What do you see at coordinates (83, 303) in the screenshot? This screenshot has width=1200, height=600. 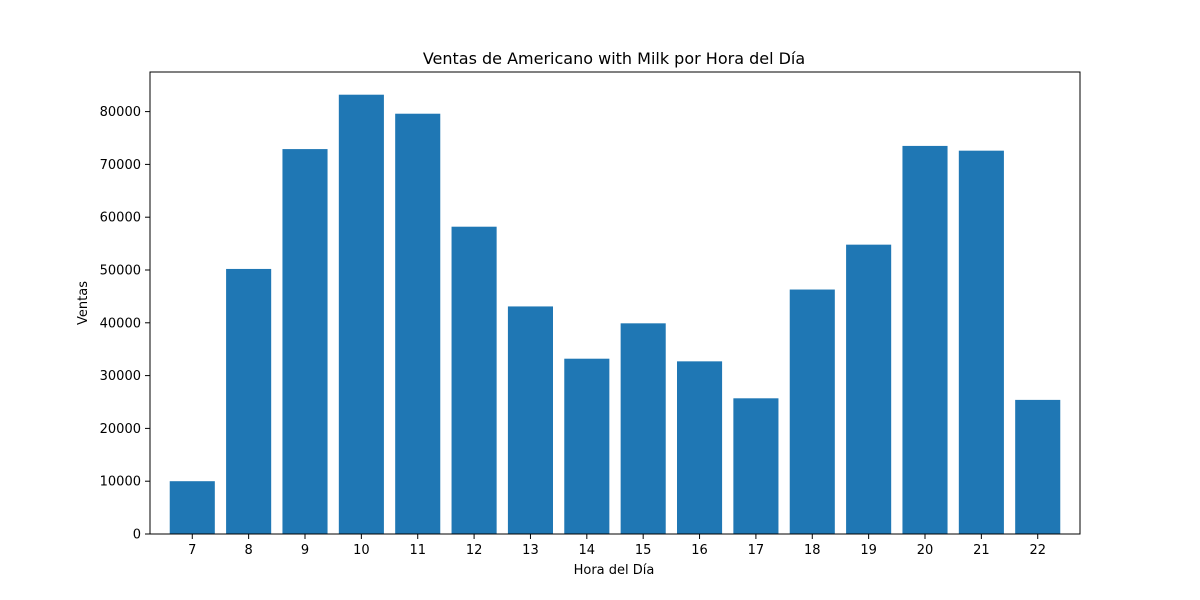 I see `y-axis-title: Ventas` at bounding box center [83, 303].